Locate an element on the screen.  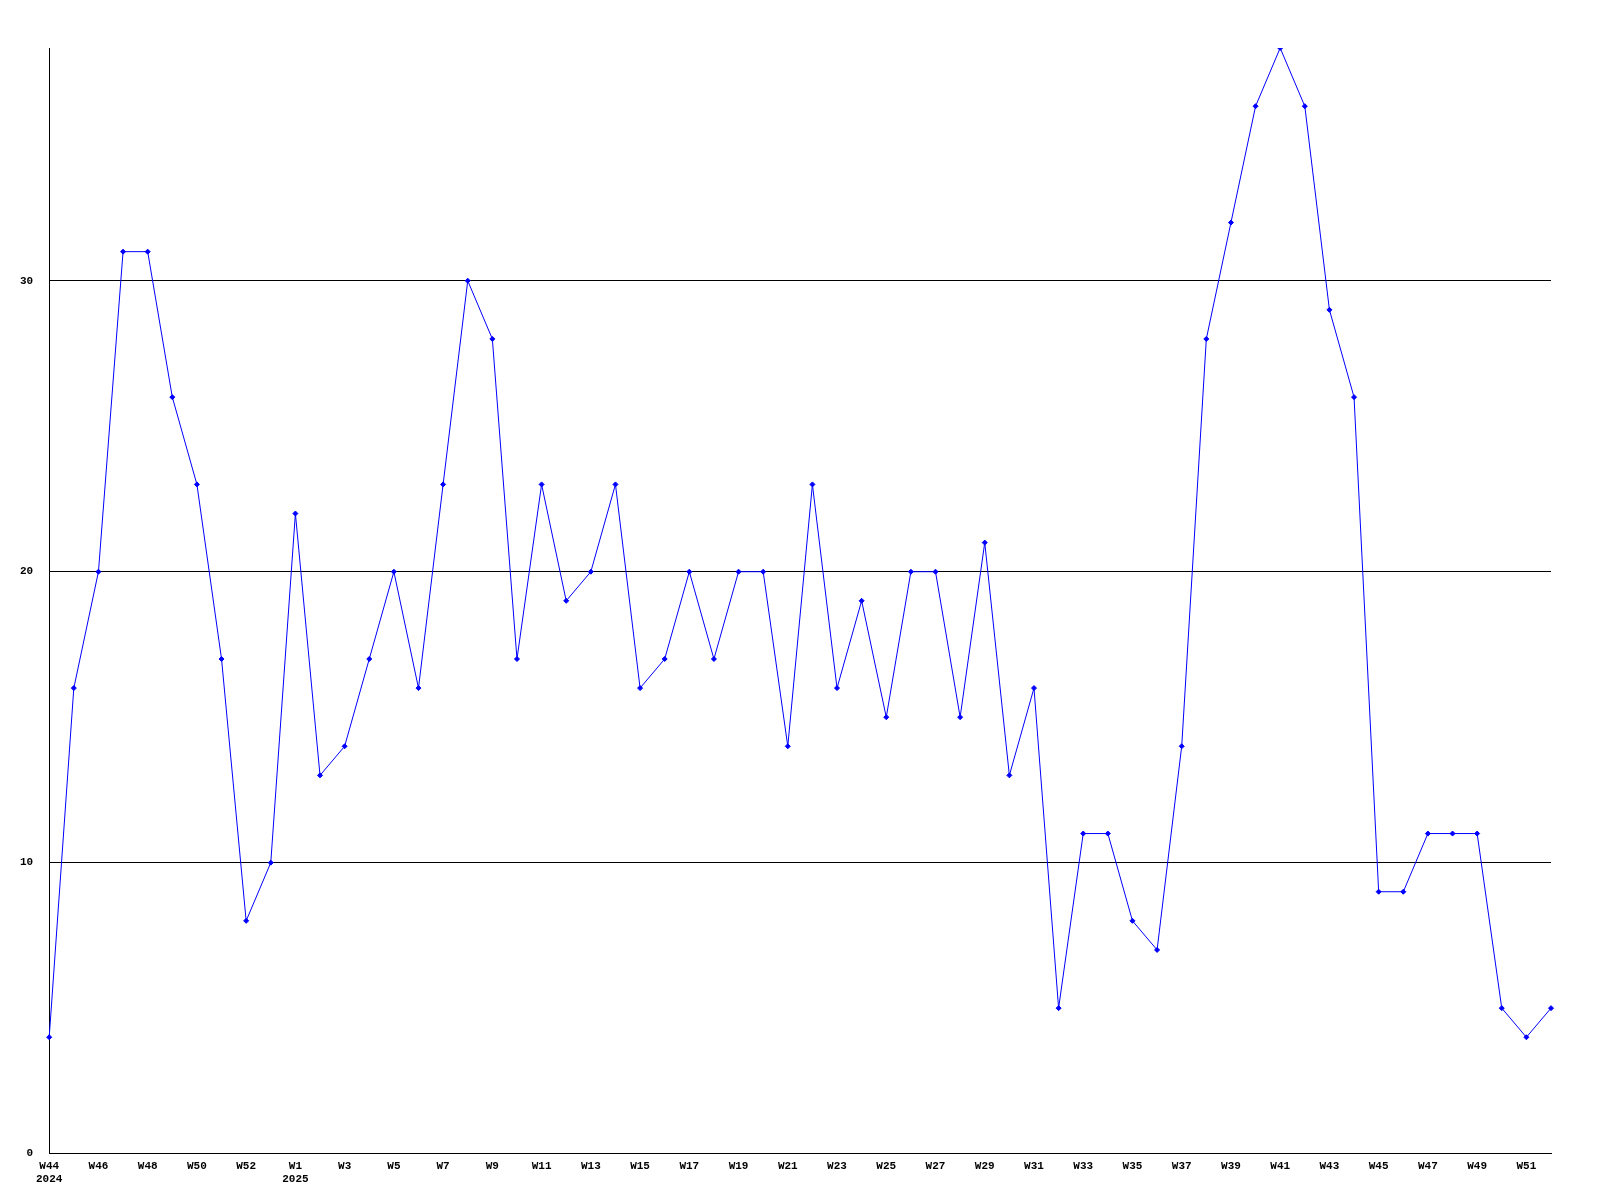
x-tick-label: W25 is located at coordinates (886, 1165).